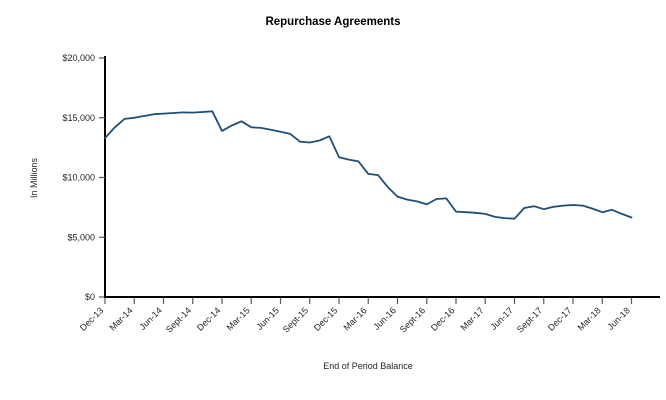 The width and height of the screenshot is (666, 400). Describe the element at coordinates (368, 366) in the screenshot. I see `x-axis-title: End of Period Balance` at that location.